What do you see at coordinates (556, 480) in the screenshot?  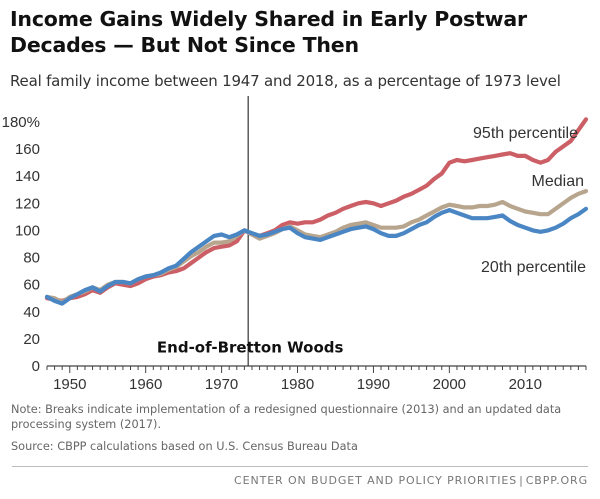 I see `org-website: CBPP.ORG` at bounding box center [556, 480].